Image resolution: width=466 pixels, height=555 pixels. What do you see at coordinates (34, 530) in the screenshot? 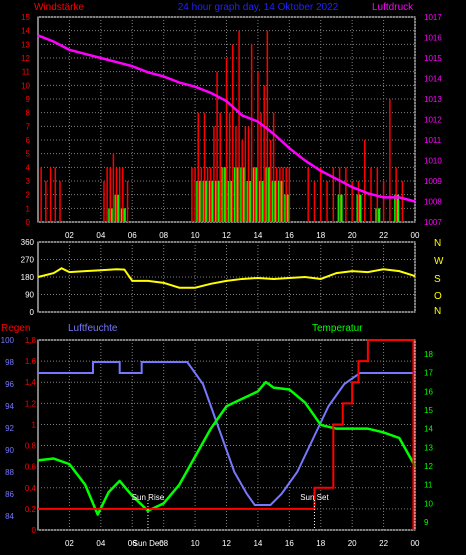
I see `rain-tick-label: 0` at bounding box center [34, 530].